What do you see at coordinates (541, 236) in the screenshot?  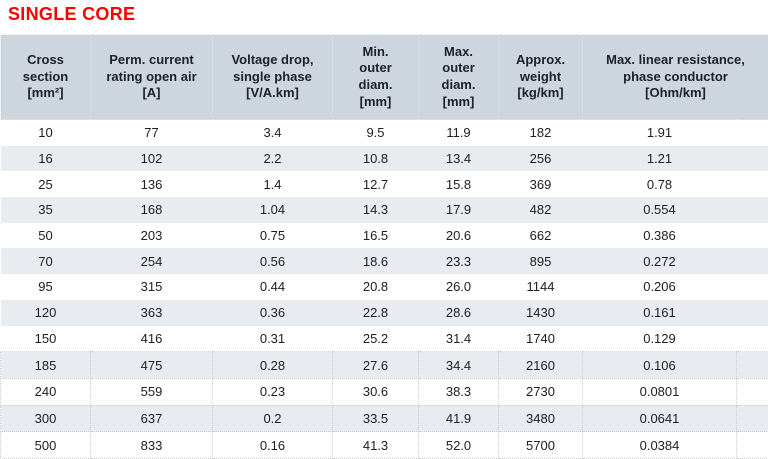 I see `table-cell: 662` at bounding box center [541, 236].